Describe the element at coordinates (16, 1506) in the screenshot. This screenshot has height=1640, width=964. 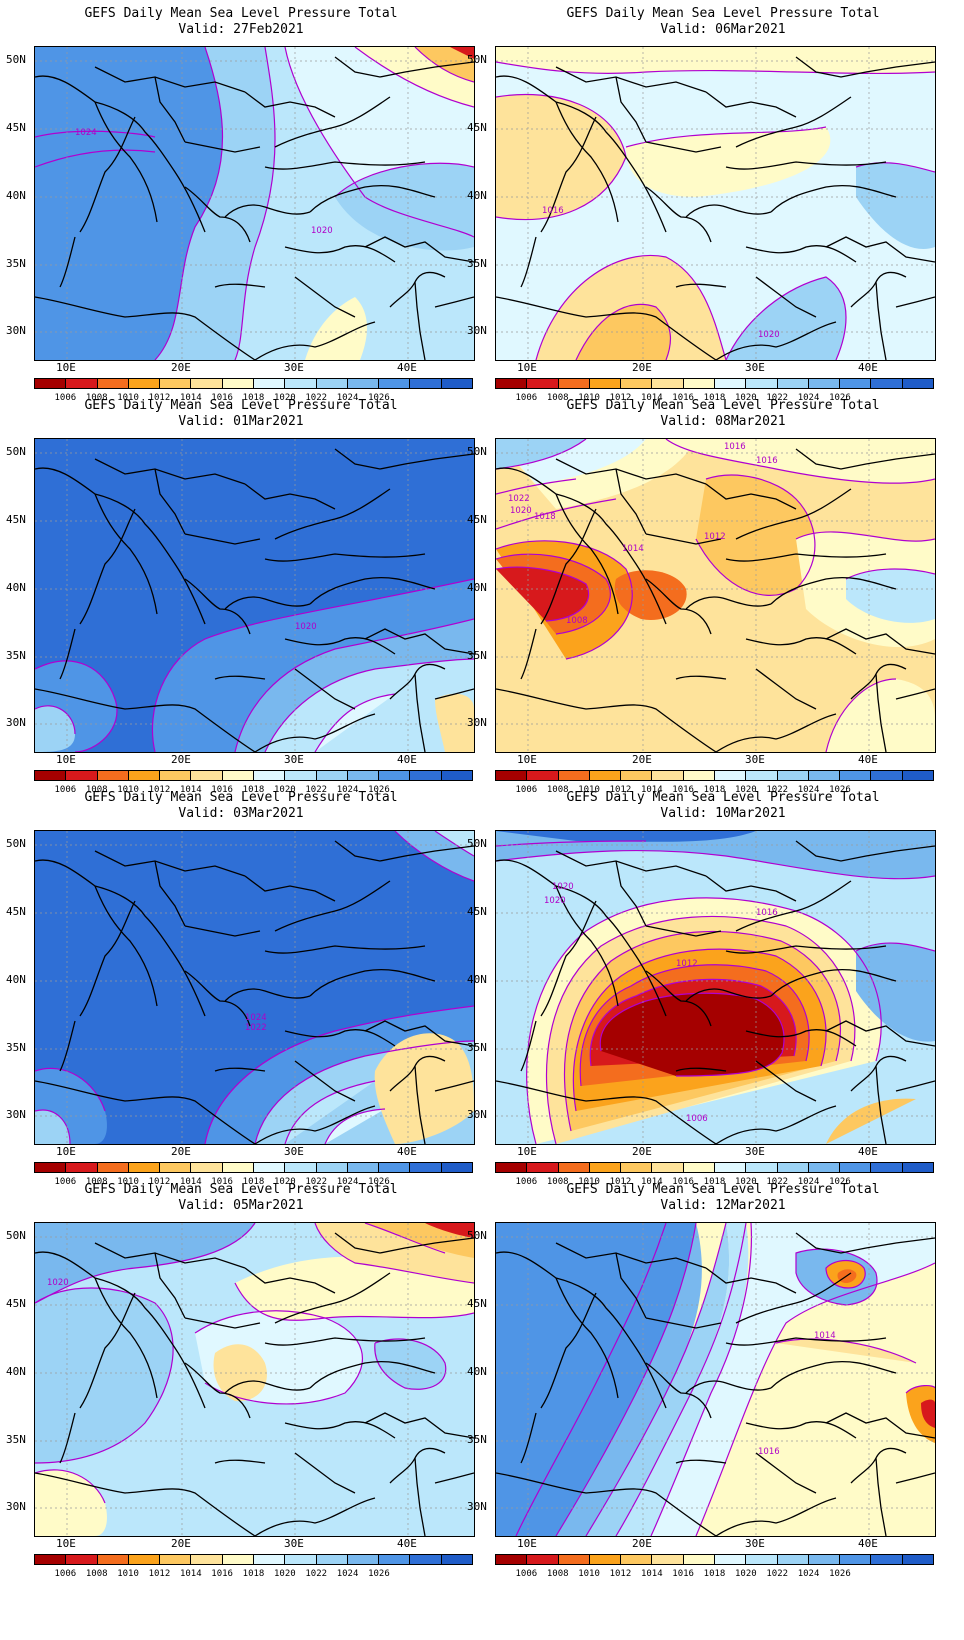
I see `lat-label: 30N` at that location.